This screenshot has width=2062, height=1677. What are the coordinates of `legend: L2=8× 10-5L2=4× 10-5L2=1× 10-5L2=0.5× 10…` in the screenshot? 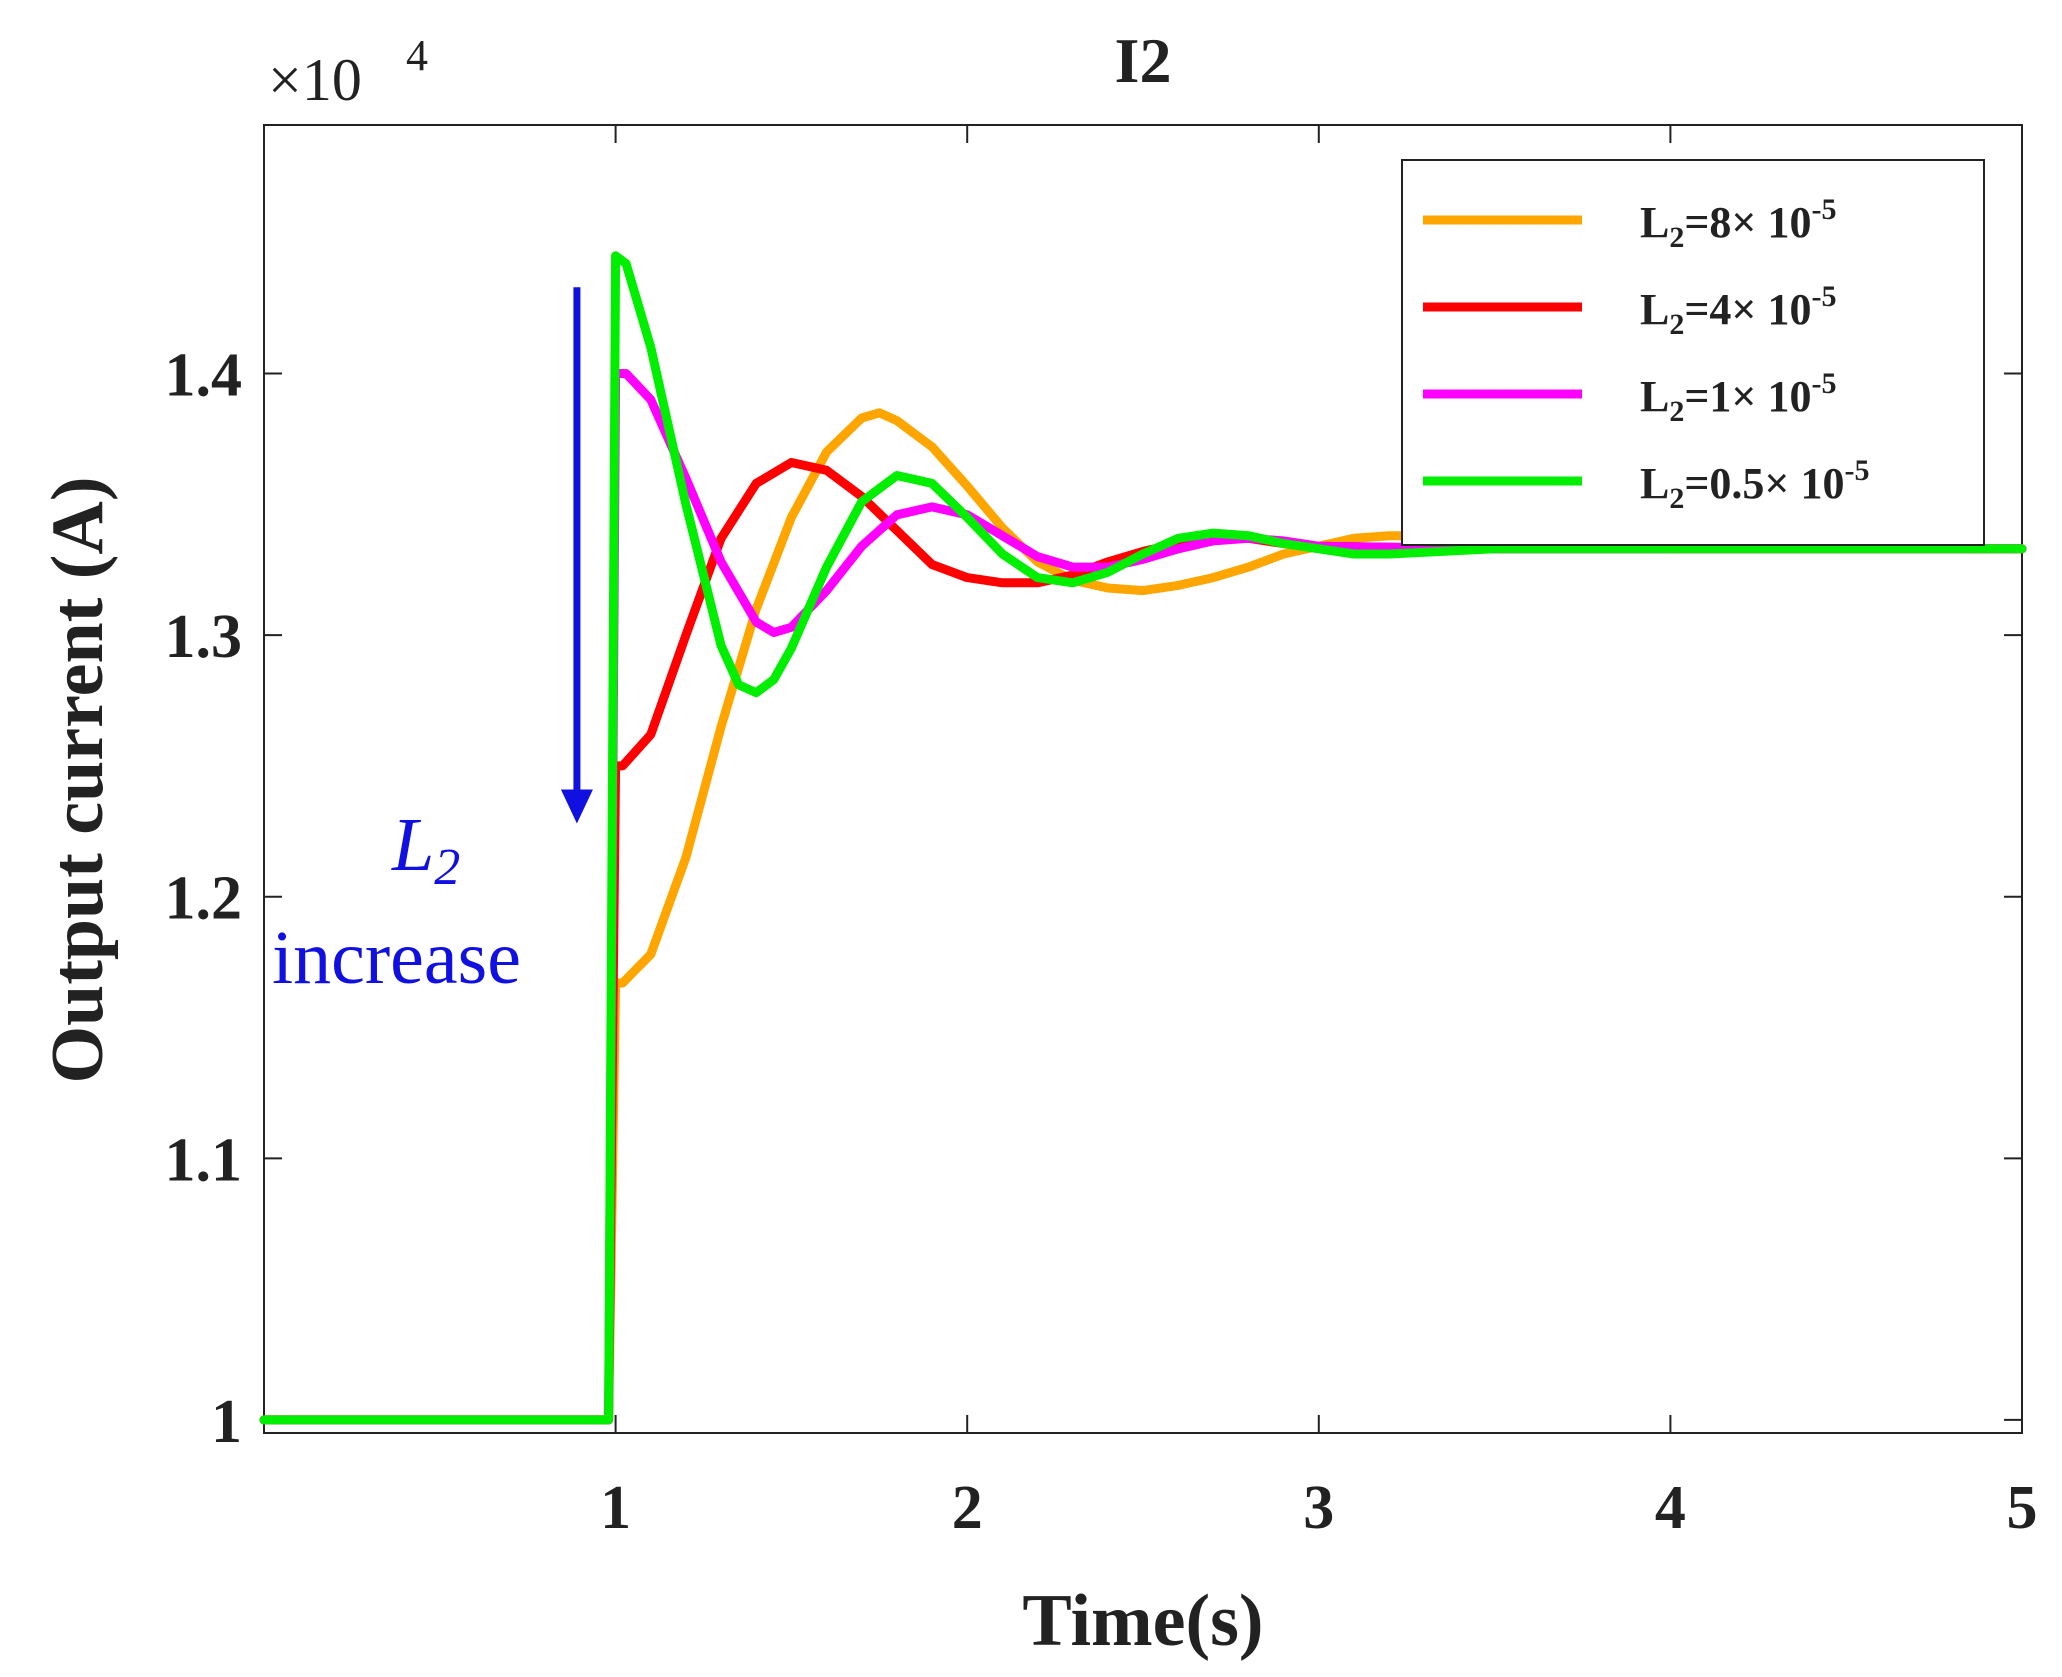 It's located at (1693, 352).